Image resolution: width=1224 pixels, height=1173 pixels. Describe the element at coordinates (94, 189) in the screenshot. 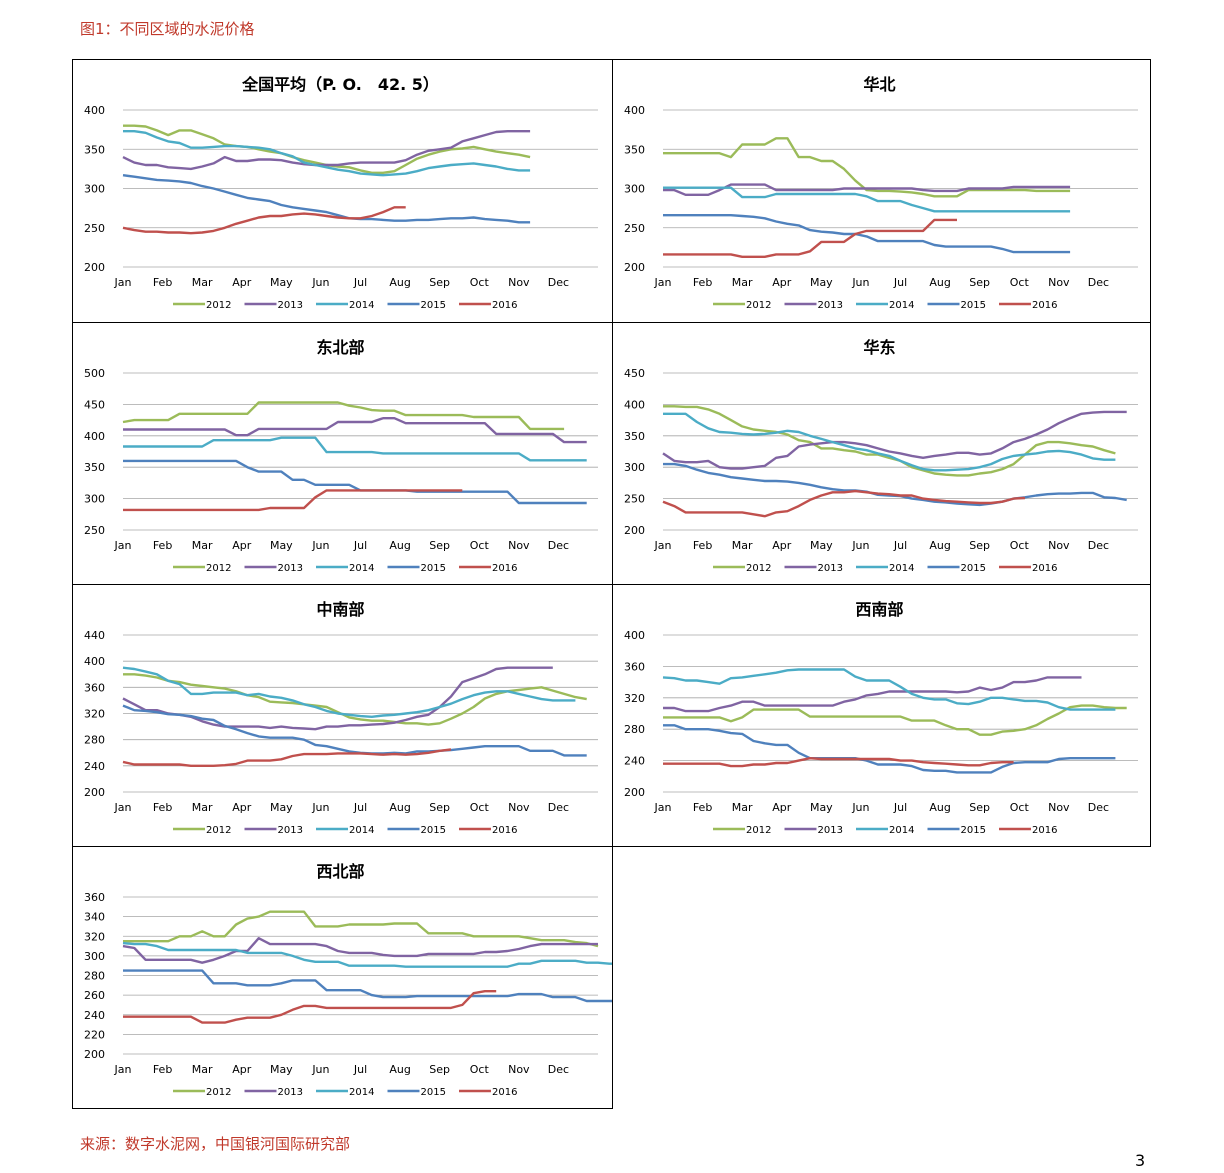

I see `y-tick-label: 300` at that location.